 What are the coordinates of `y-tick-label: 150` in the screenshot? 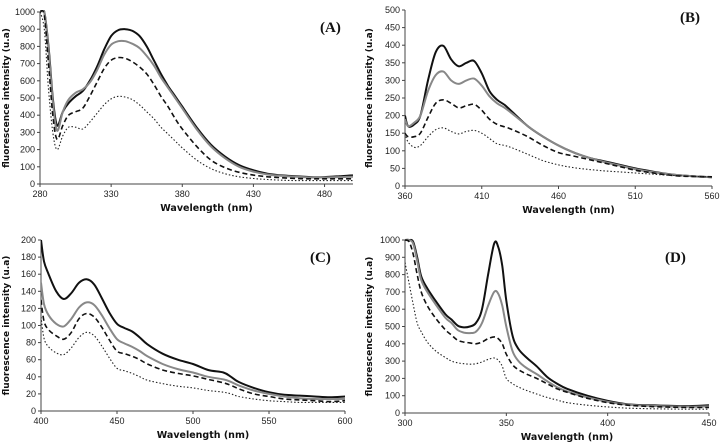 It's located at (392, 133).